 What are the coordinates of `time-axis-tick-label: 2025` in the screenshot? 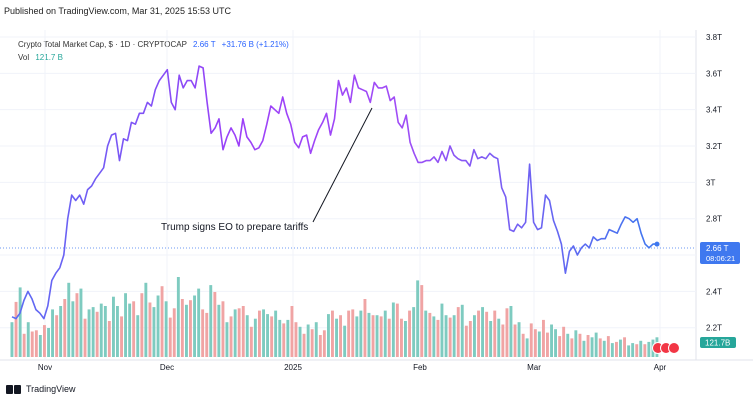 It's located at (293, 367).